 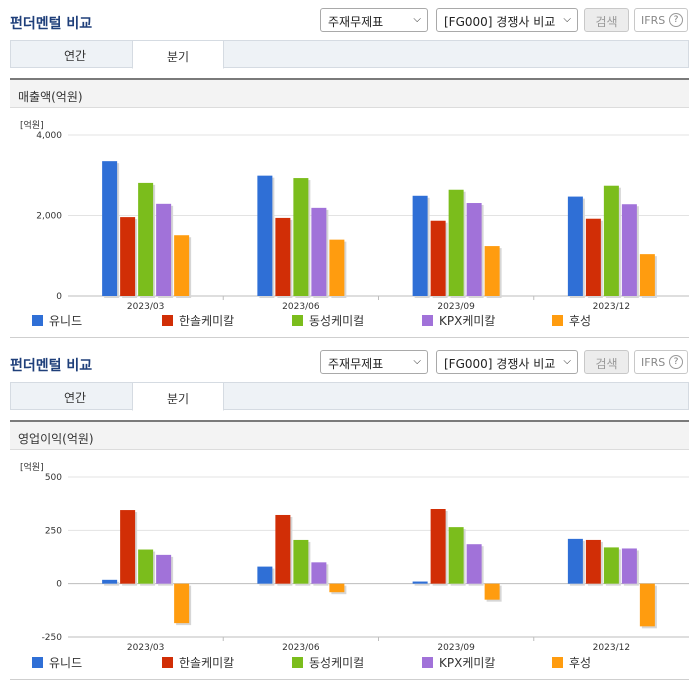 What do you see at coordinates (53, 478) in the screenshot?
I see `y-tick-label: 500` at bounding box center [53, 478].